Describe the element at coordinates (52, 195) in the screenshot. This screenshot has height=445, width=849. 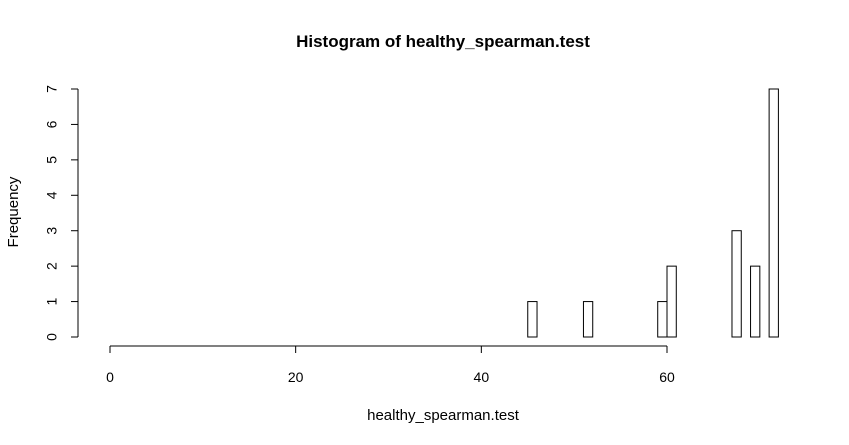
I see `y-tick-label: 4` at that location.